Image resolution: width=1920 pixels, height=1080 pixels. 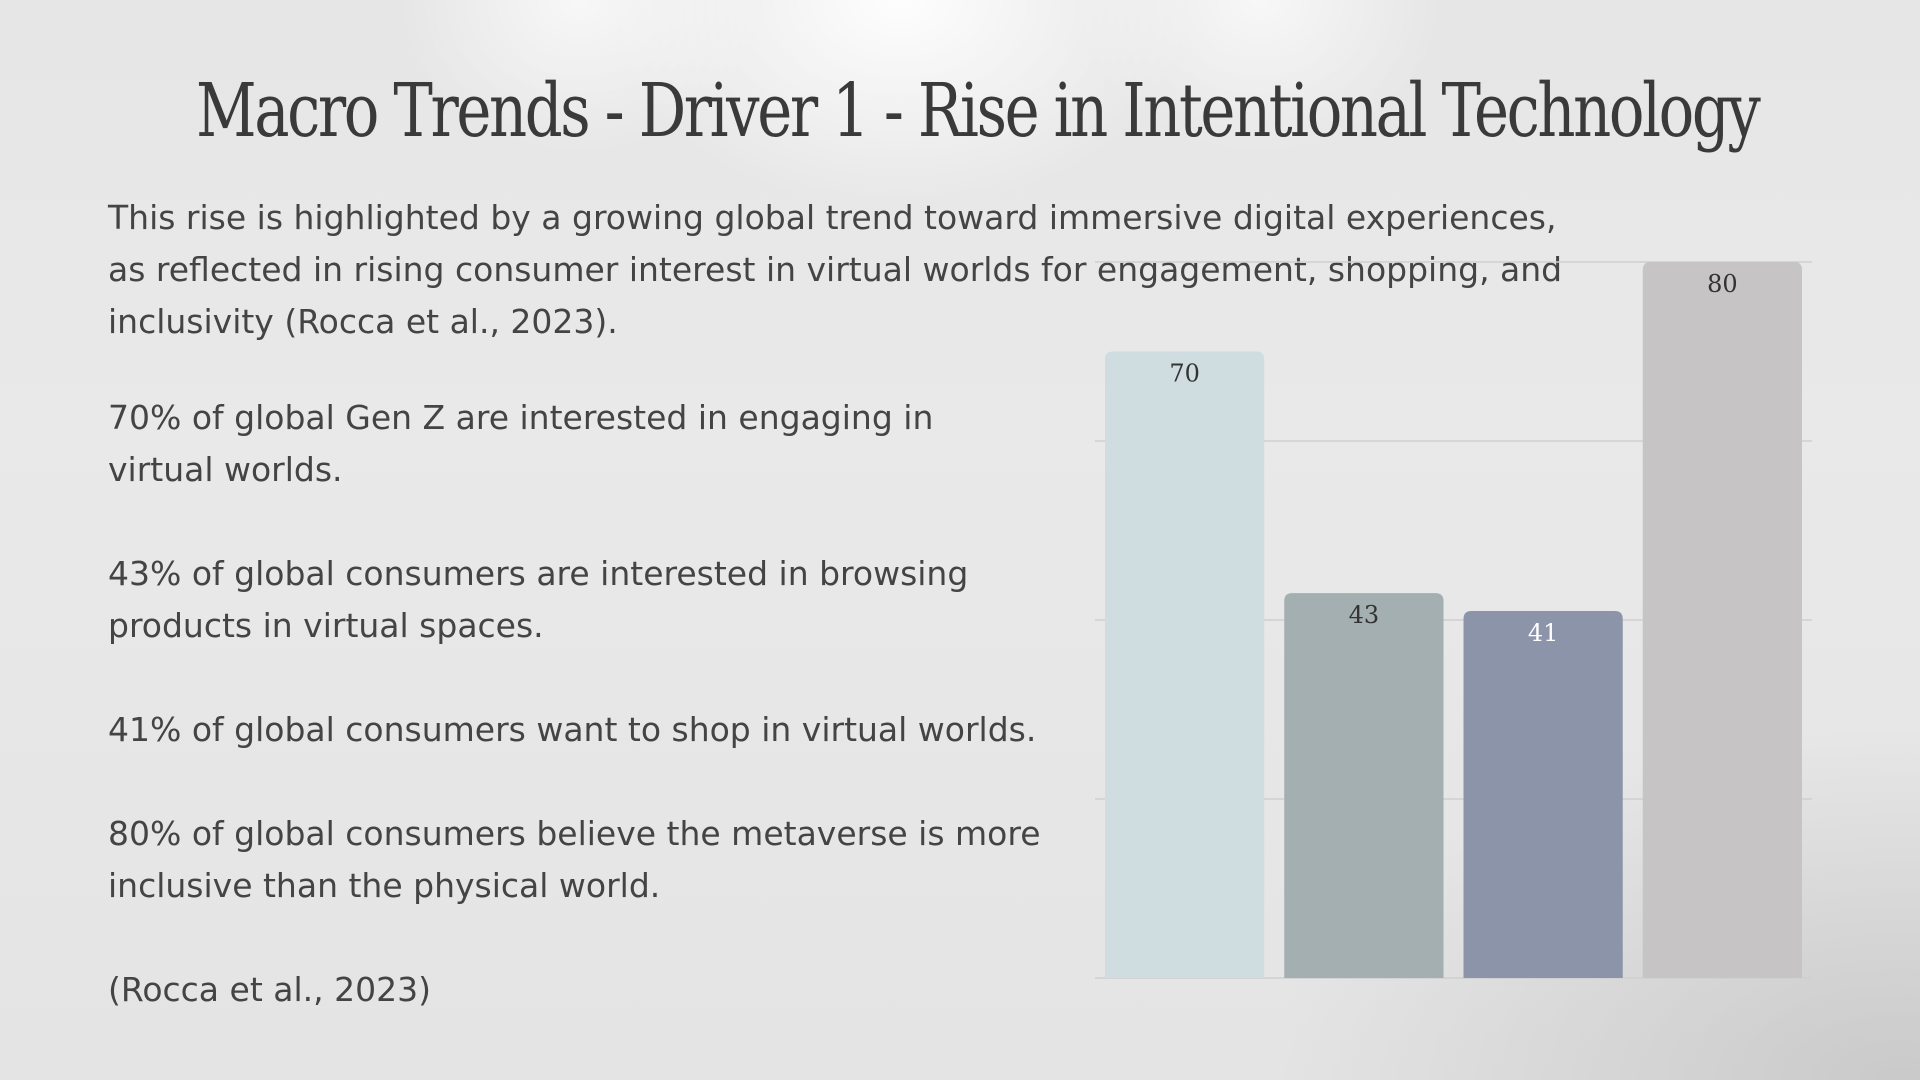 What do you see at coordinates (1453, 458) in the screenshot?
I see `label-layer: 70 43 41 80` at bounding box center [1453, 458].